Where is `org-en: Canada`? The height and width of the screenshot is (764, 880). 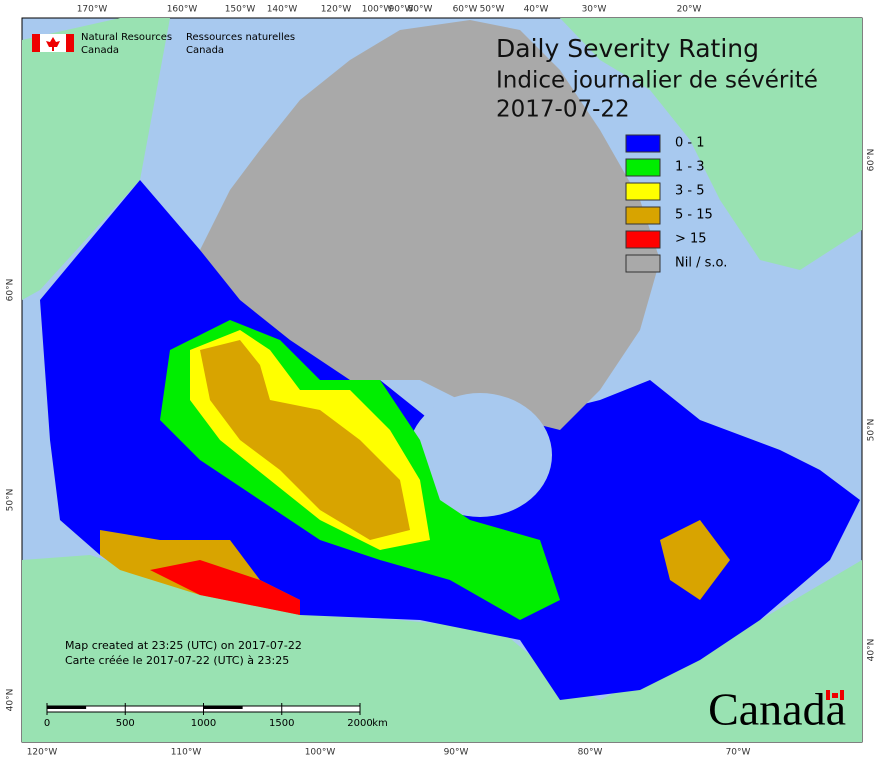 org-en: Canada is located at coordinates (100, 50).